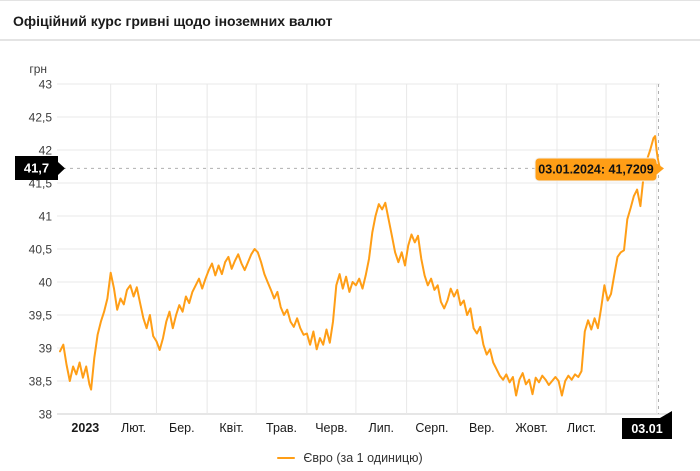 The height and width of the screenshot is (471, 700). Describe the element at coordinates (133, 428) in the screenshot. I see `x-tick-label: Лют.` at that location.